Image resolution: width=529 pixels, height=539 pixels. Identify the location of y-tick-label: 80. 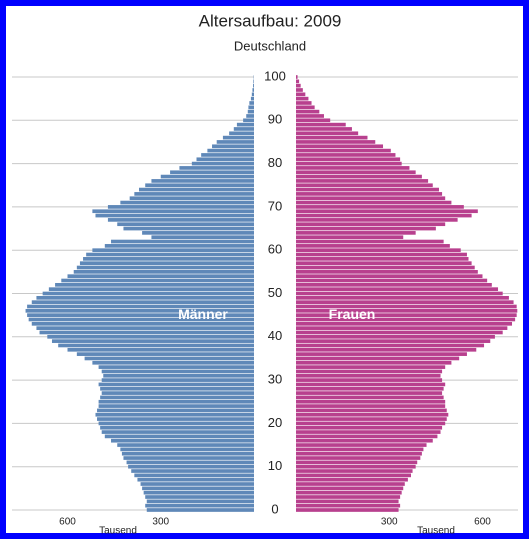
(275, 162).